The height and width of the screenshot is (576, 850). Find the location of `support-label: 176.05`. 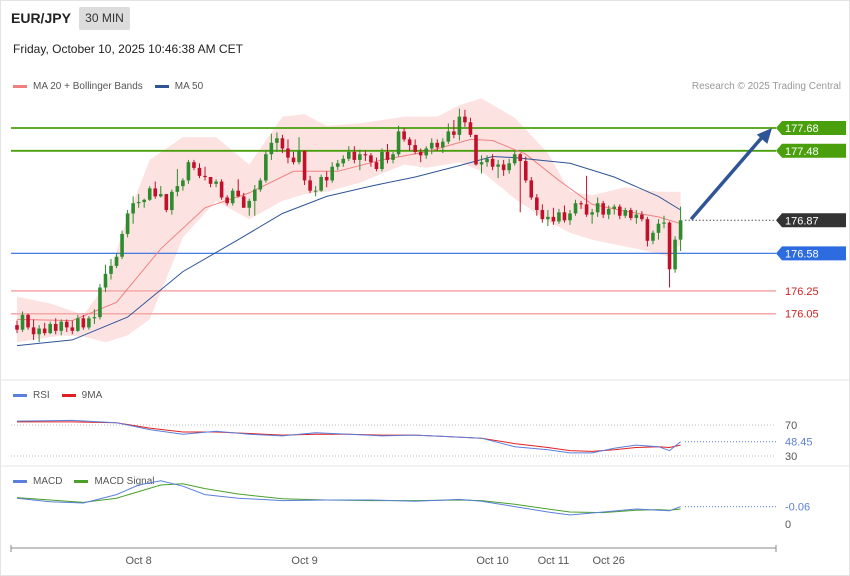

support-label: 176.05 is located at coordinates (802, 315).